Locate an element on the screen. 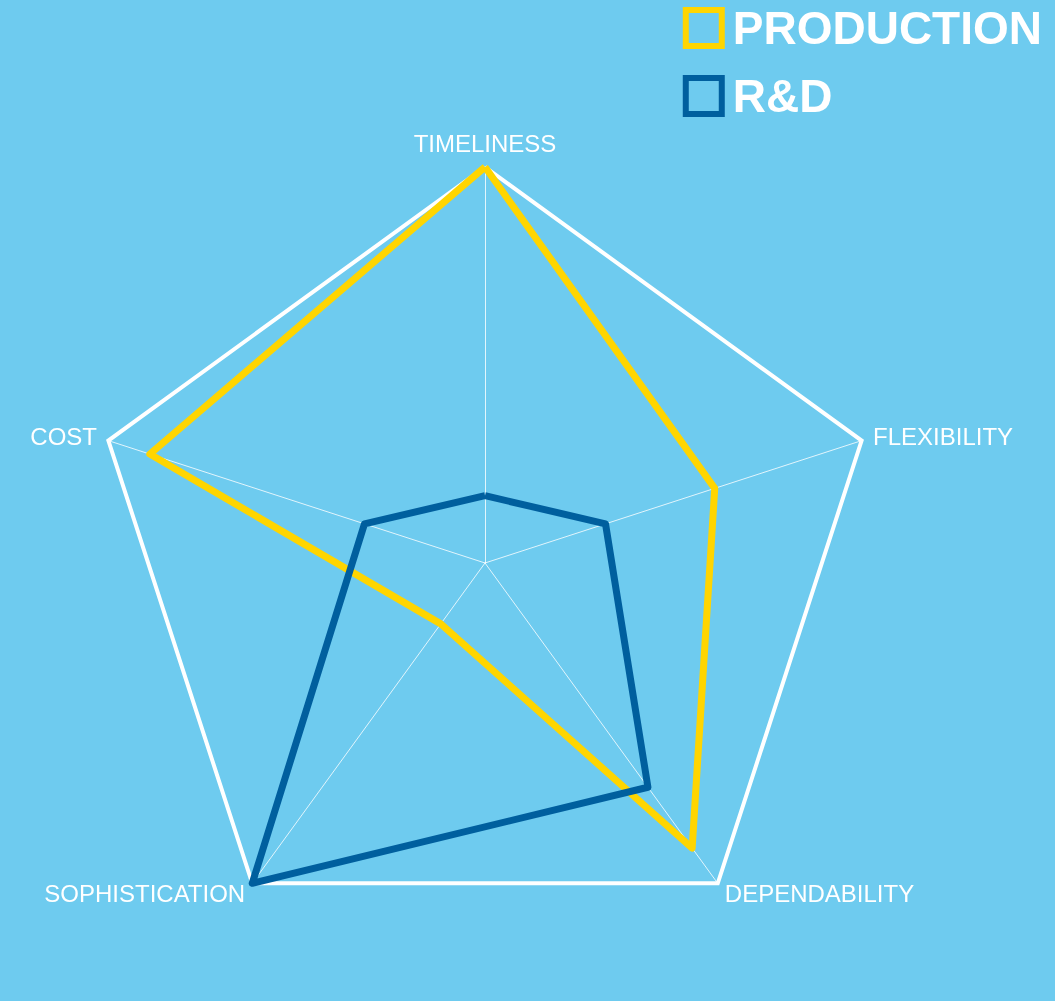  spoke-label: DEPENDABILITY is located at coordinates (819, 893).